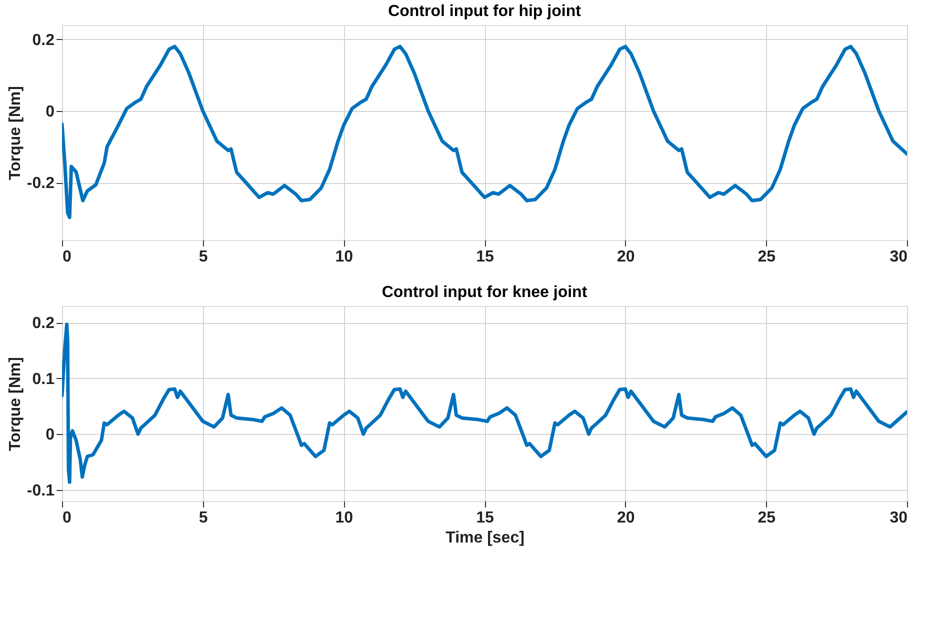  What do you see at coordinates (40, 491) in the screenshot?
I see `y-tick-label: -0.1` at bounding box center [40, 491].